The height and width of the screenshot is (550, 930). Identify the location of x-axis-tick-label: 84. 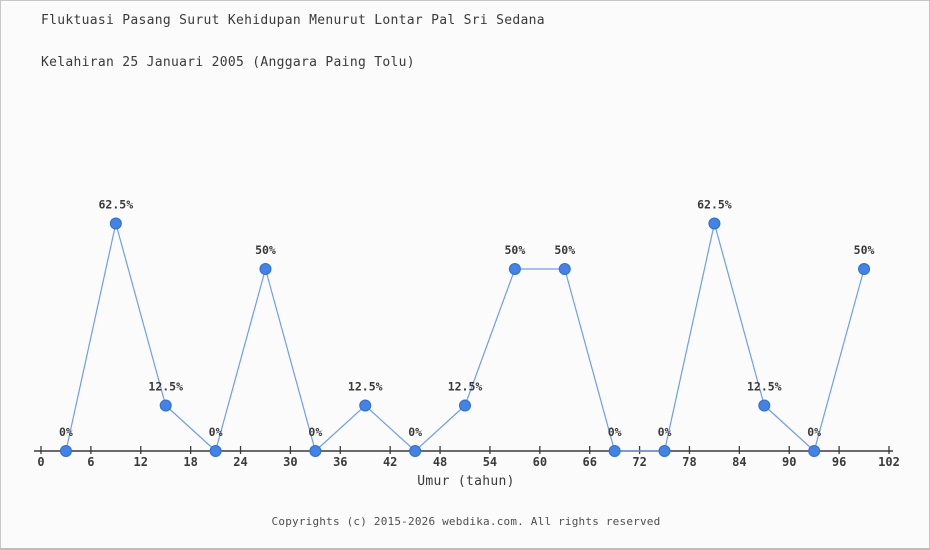
(739, 462).